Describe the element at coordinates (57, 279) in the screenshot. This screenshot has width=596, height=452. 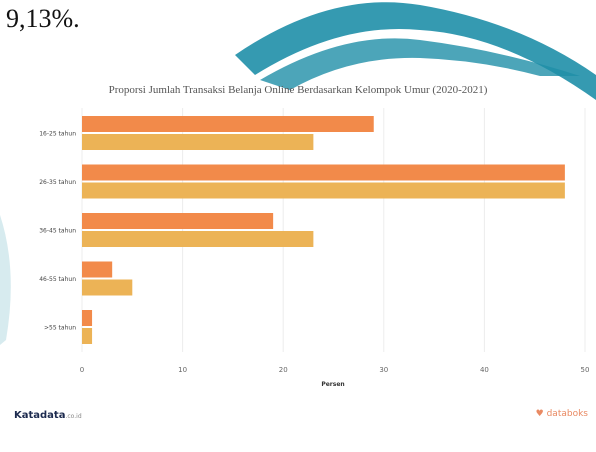
I see `y-category-label: 46-55 tahun` at that location.